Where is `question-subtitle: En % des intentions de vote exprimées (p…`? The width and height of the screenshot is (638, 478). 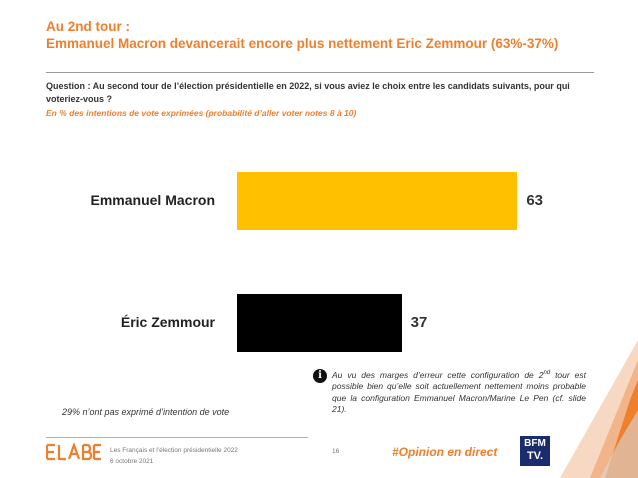
question-subtitle: En % des intentions de vote exprimées (p… is located at coordinates (201, 113).